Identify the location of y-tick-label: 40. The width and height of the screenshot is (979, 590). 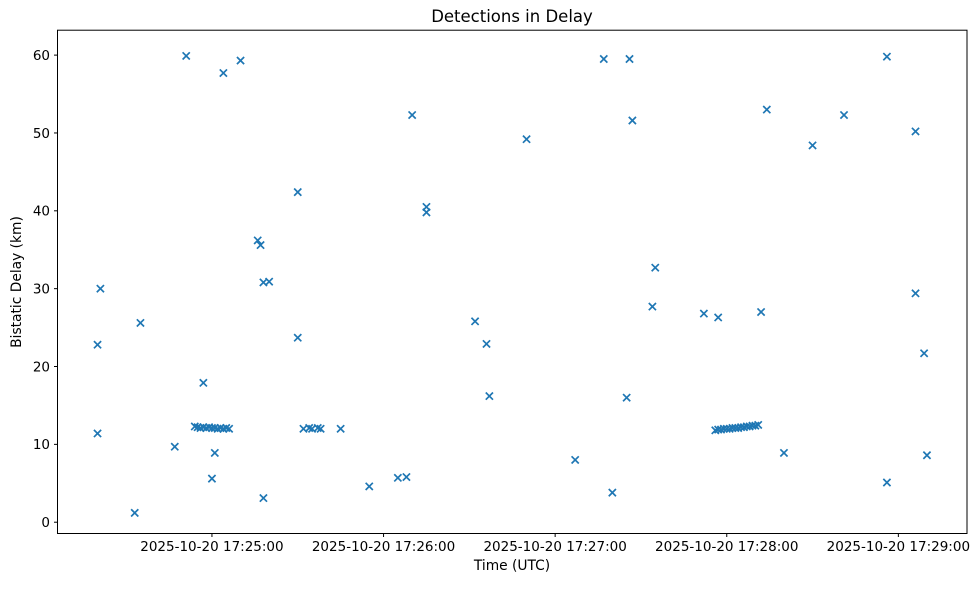
(41, 212).